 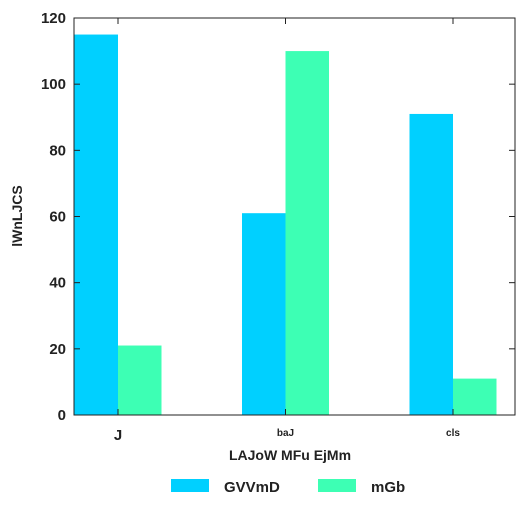 What do you see at coordinates (288, 487) in the screenshot?
I see `legend: GVVmD mGb` at bounding box center [288, 487].